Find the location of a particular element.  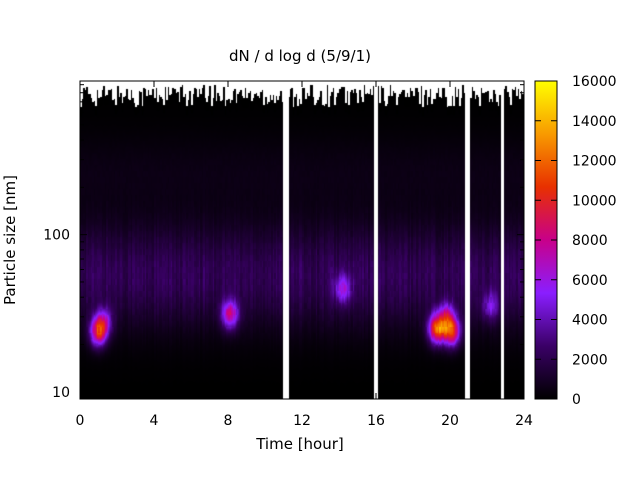

x-tick-label: 12 is located at coordinates (302, 421).